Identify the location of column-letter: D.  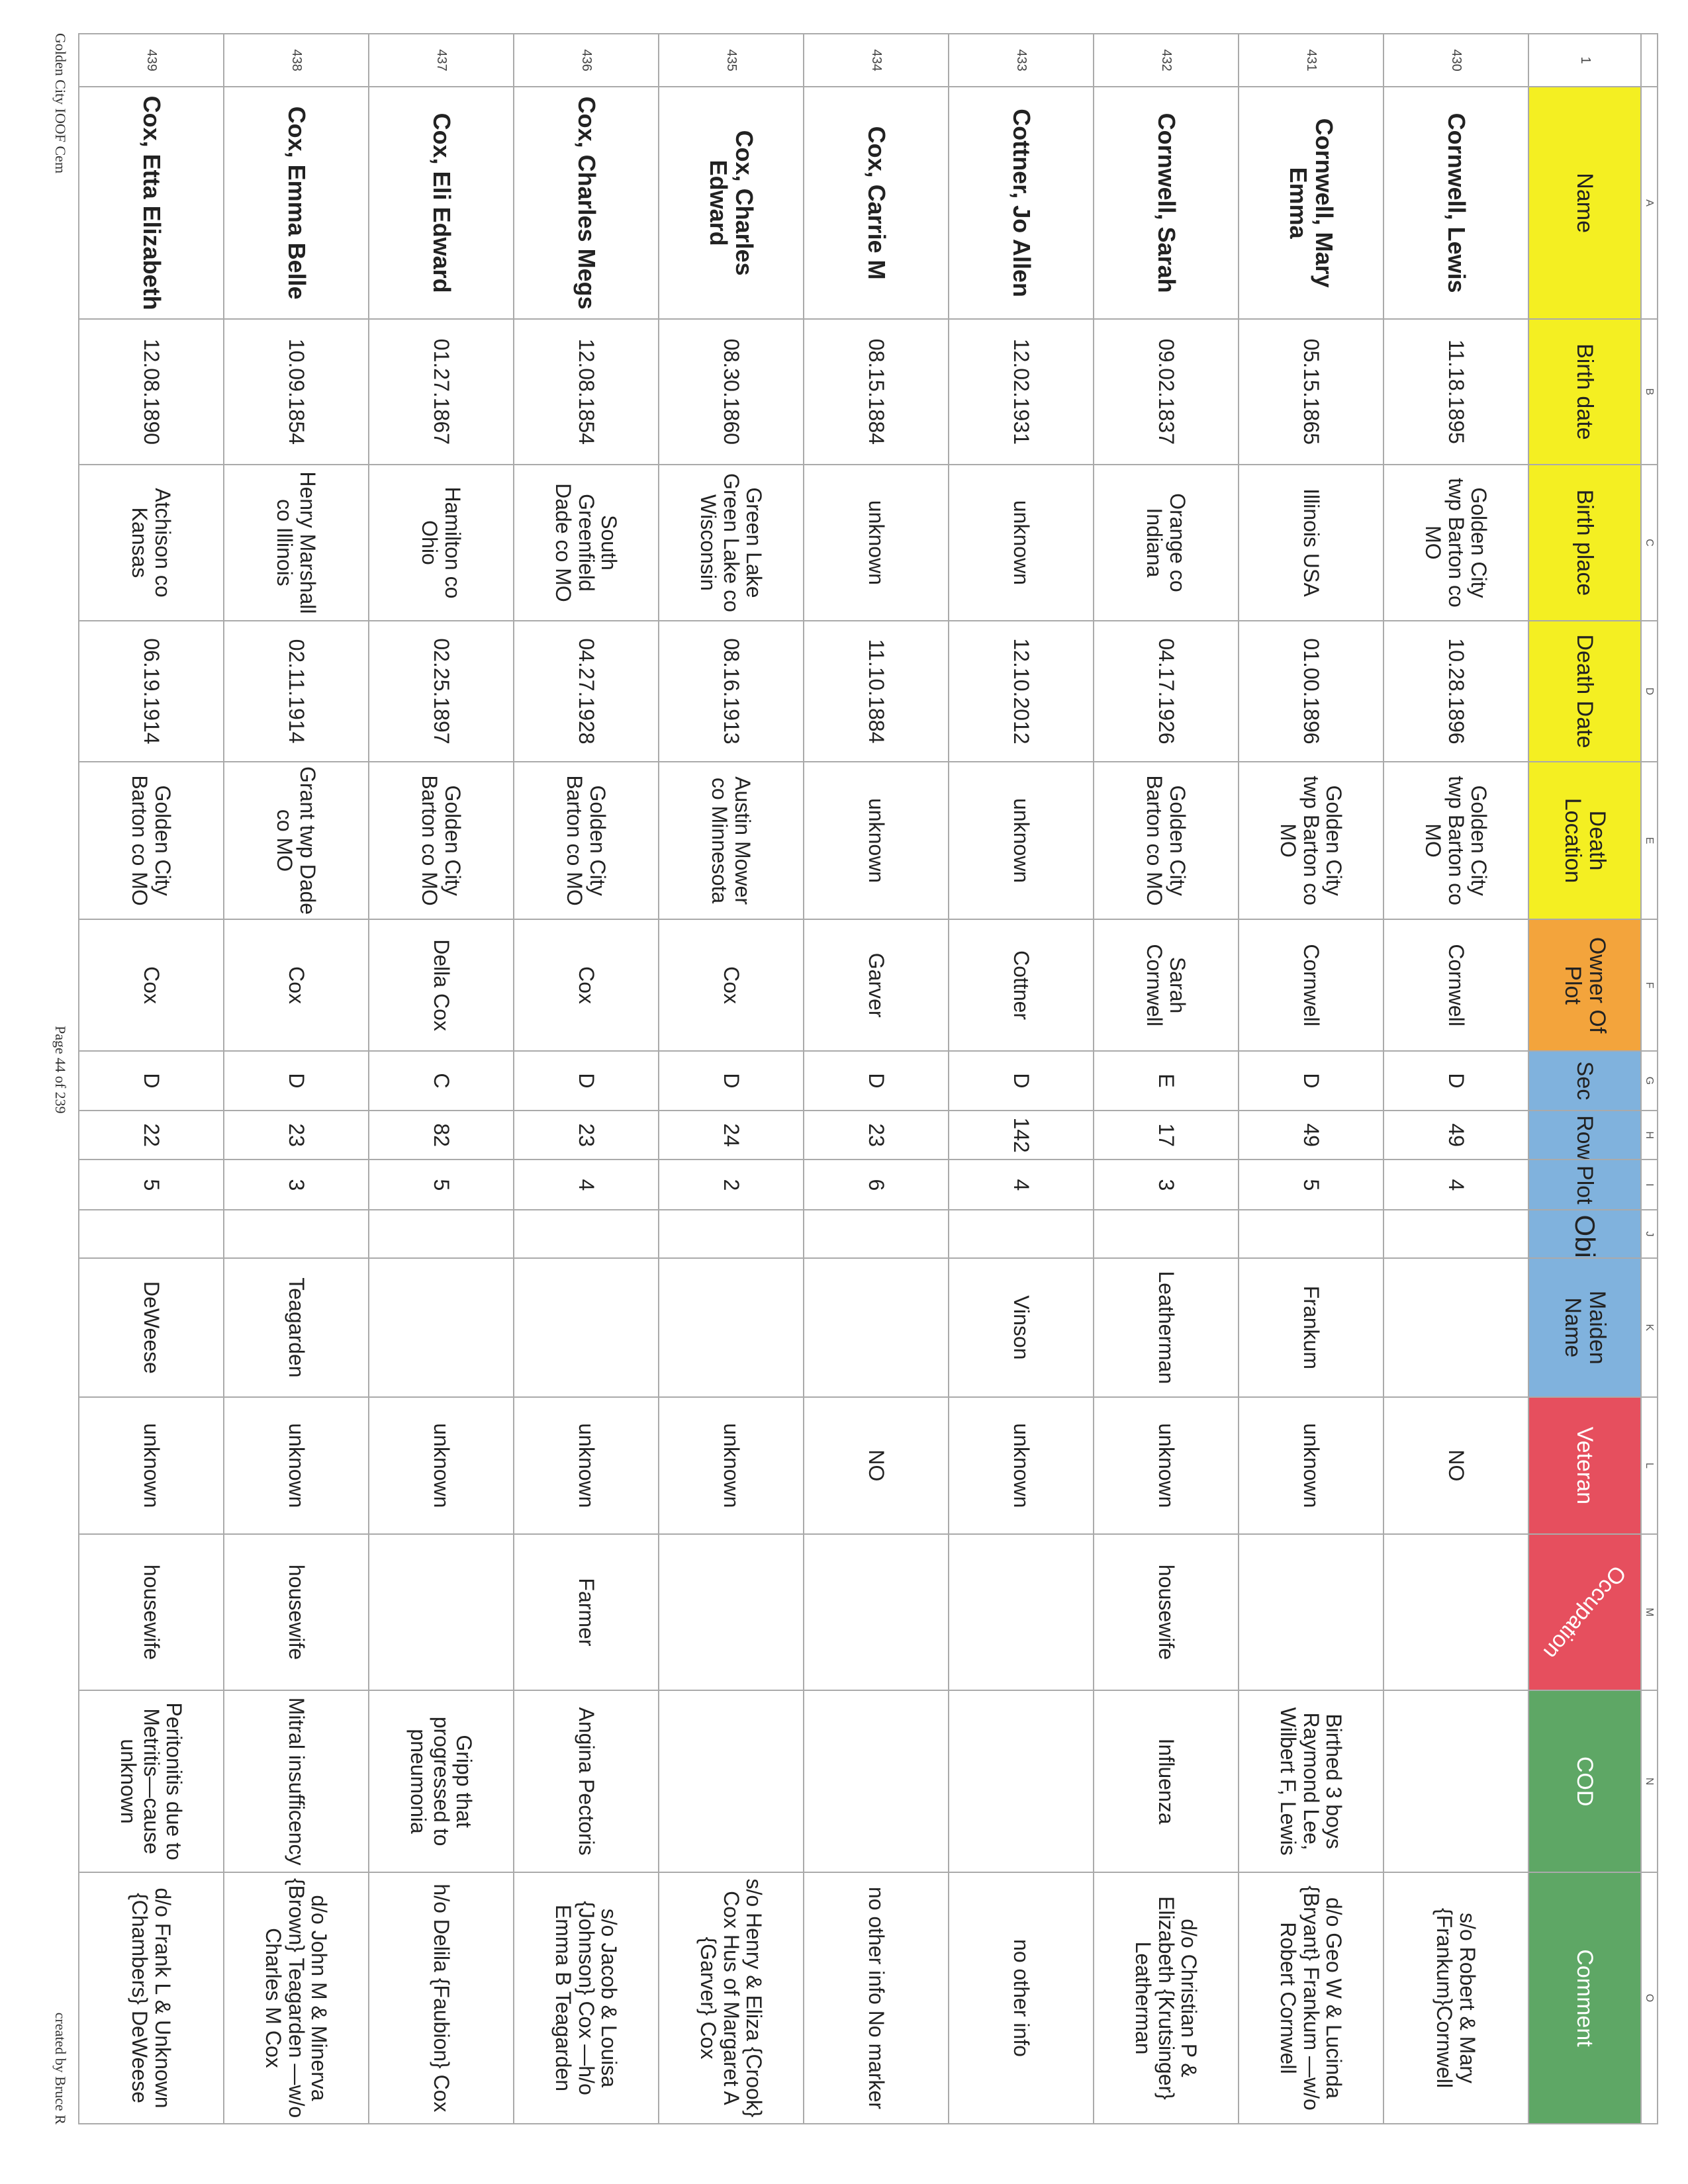
(1649, 691).